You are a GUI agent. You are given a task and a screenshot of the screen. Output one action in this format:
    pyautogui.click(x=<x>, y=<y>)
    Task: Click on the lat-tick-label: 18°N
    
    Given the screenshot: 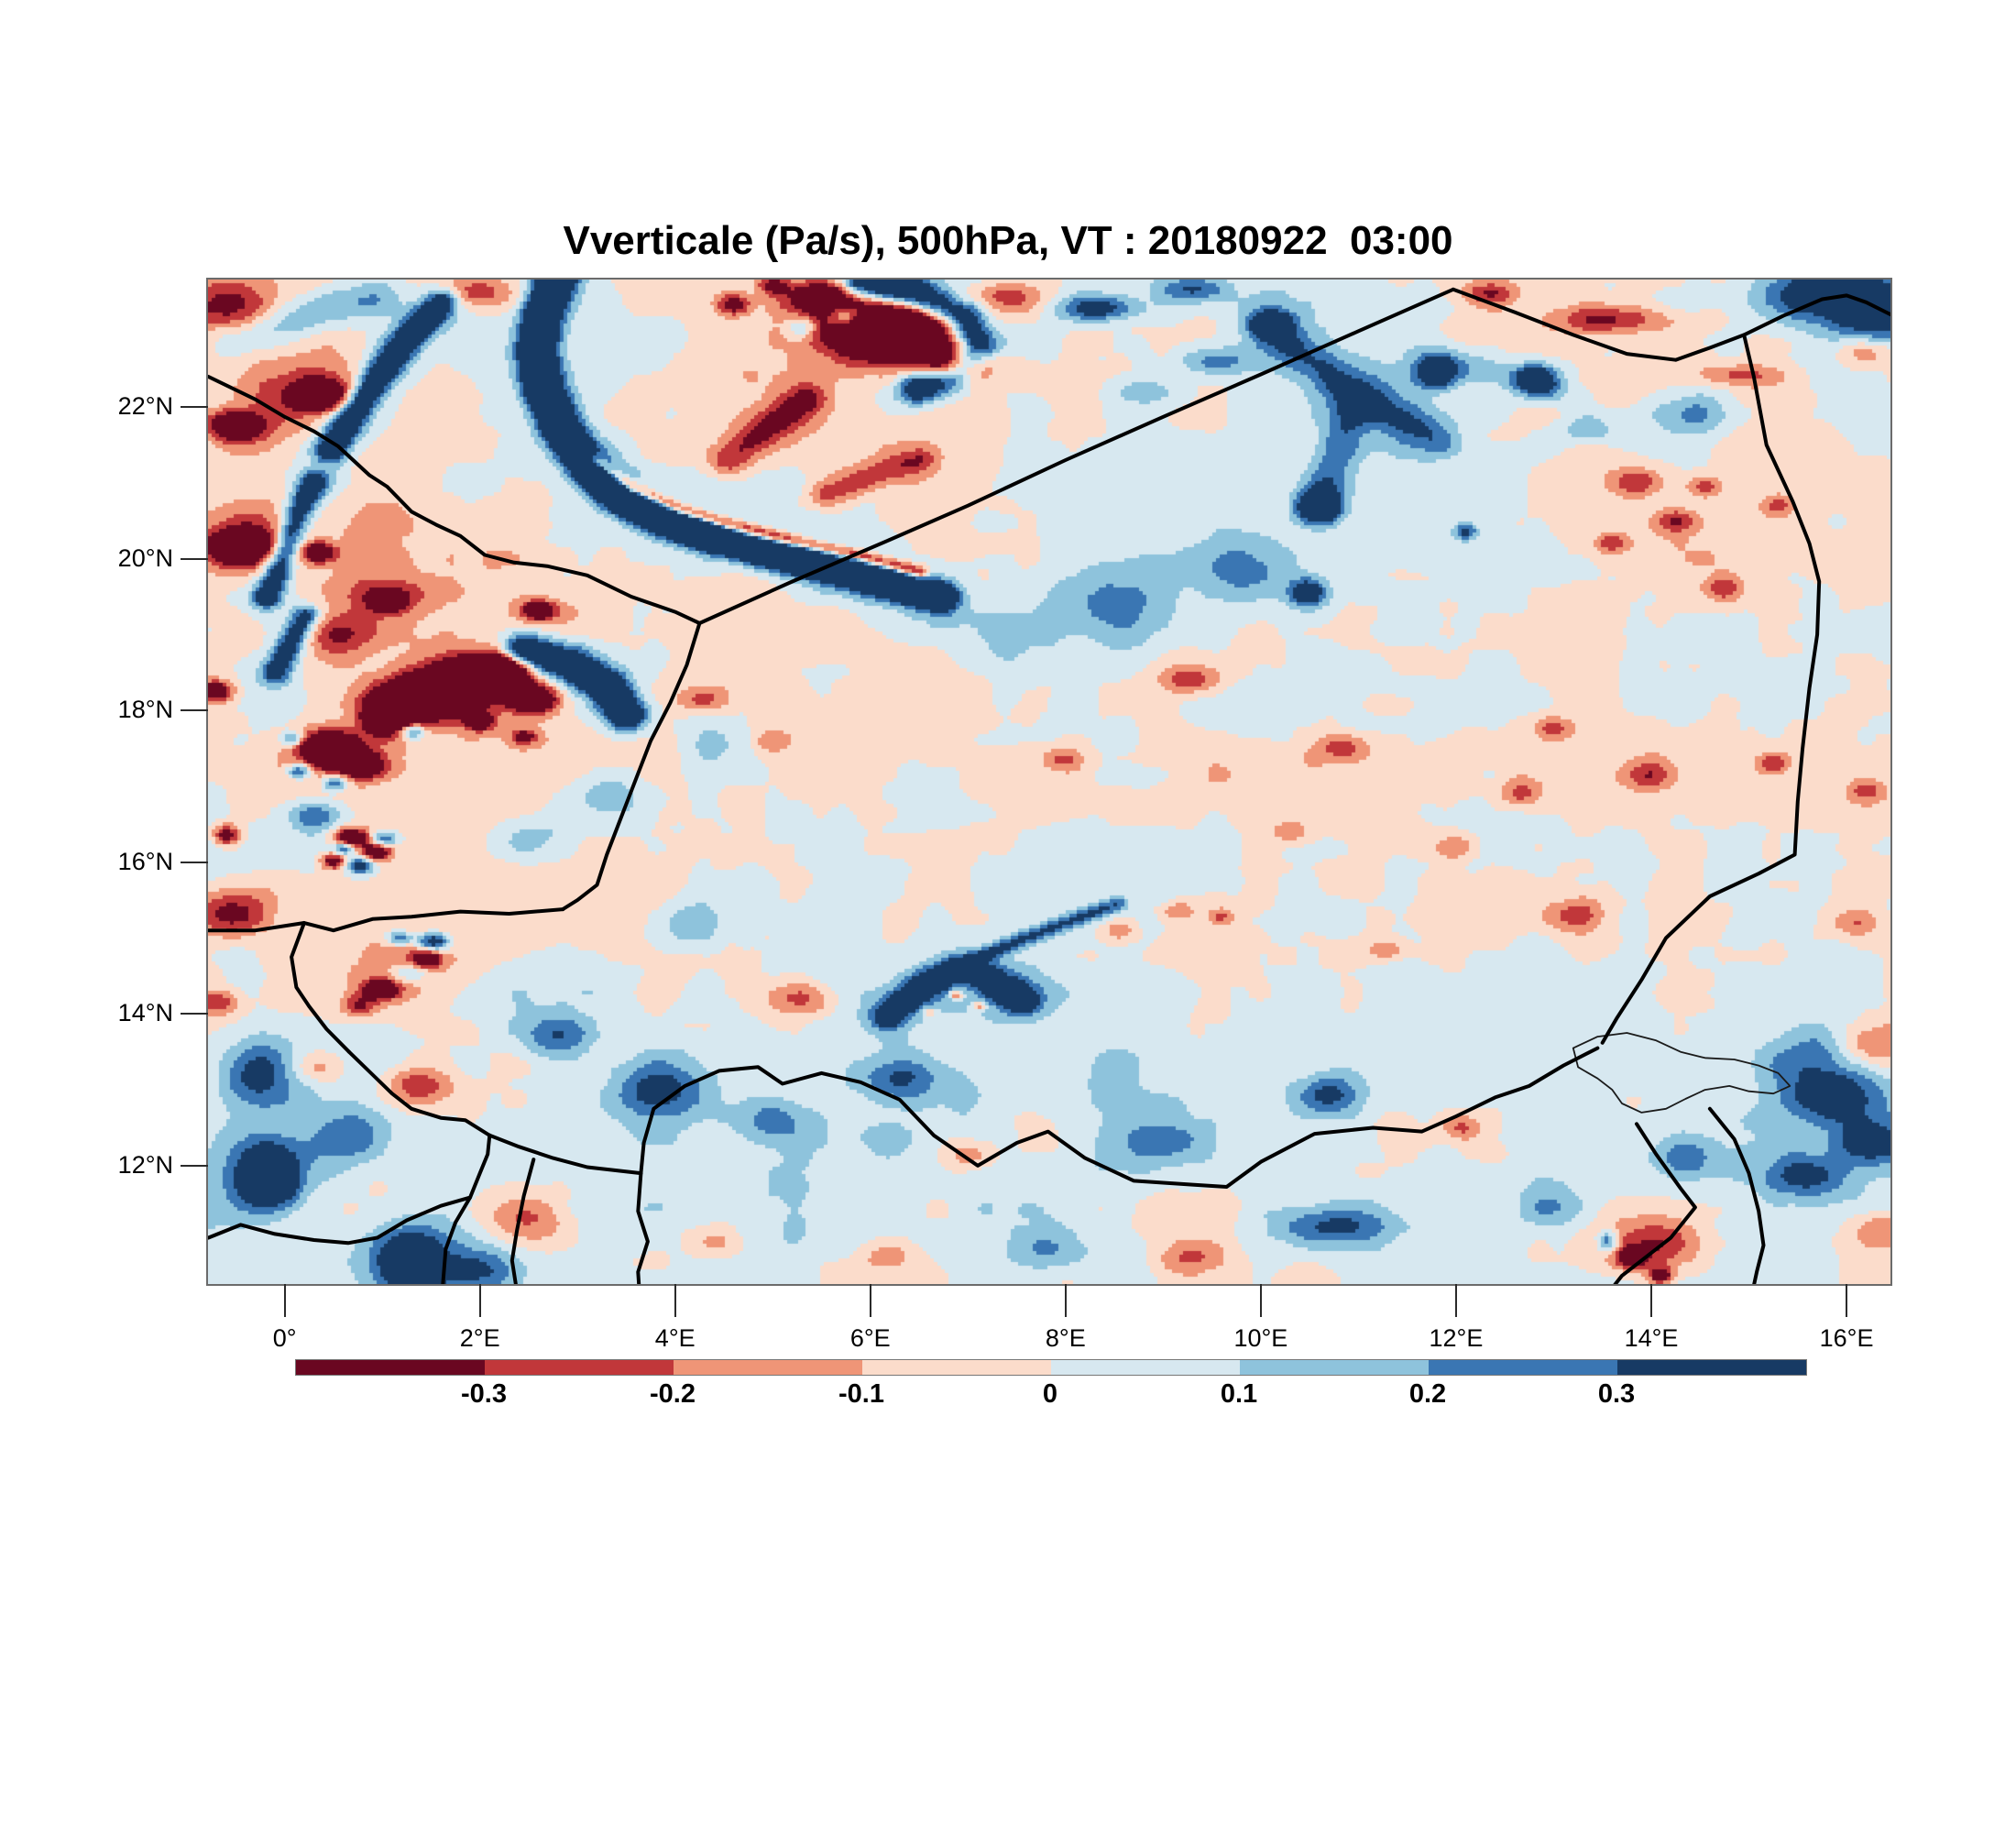 What is the action you would take?
    pyautogui.click(x=145, y=710)
    